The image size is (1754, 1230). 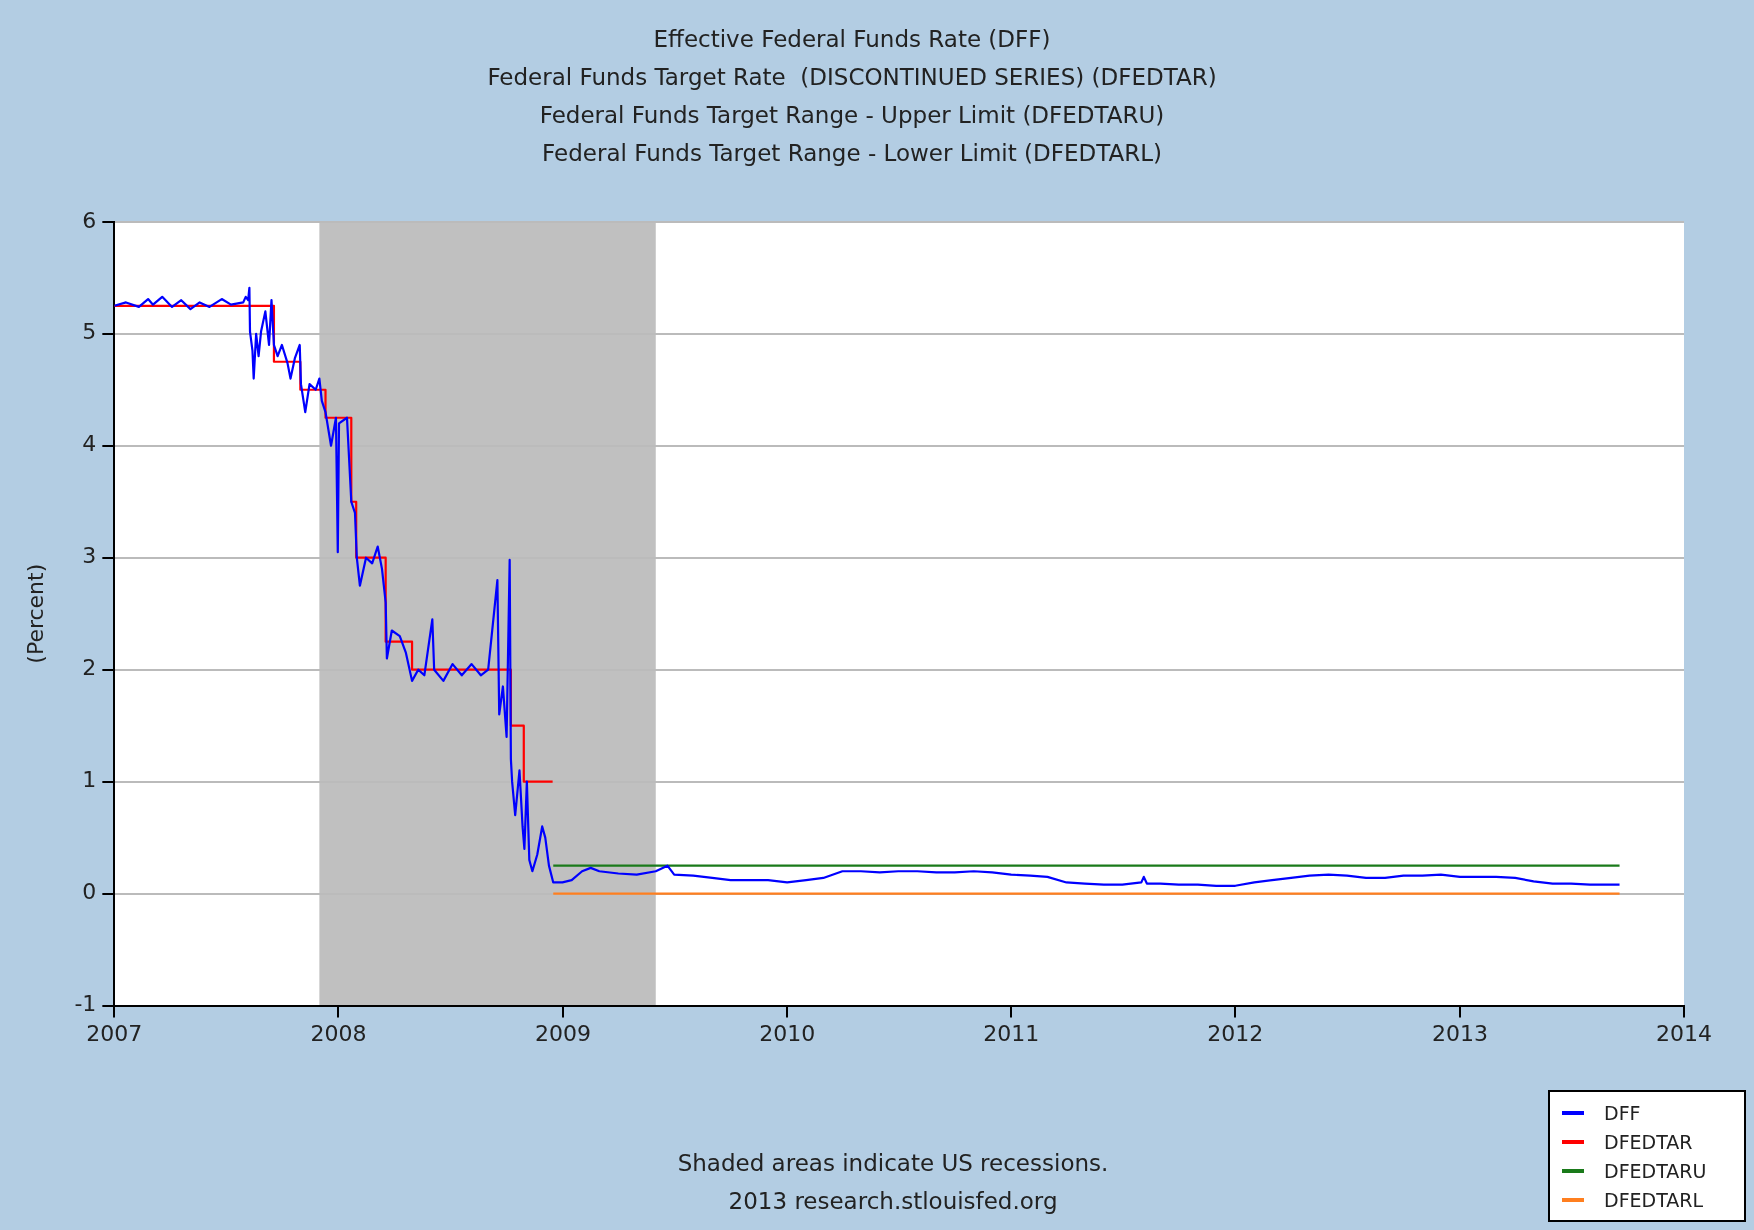 I want to click on legend-label: DFF, so click(x=1622, y=1112).